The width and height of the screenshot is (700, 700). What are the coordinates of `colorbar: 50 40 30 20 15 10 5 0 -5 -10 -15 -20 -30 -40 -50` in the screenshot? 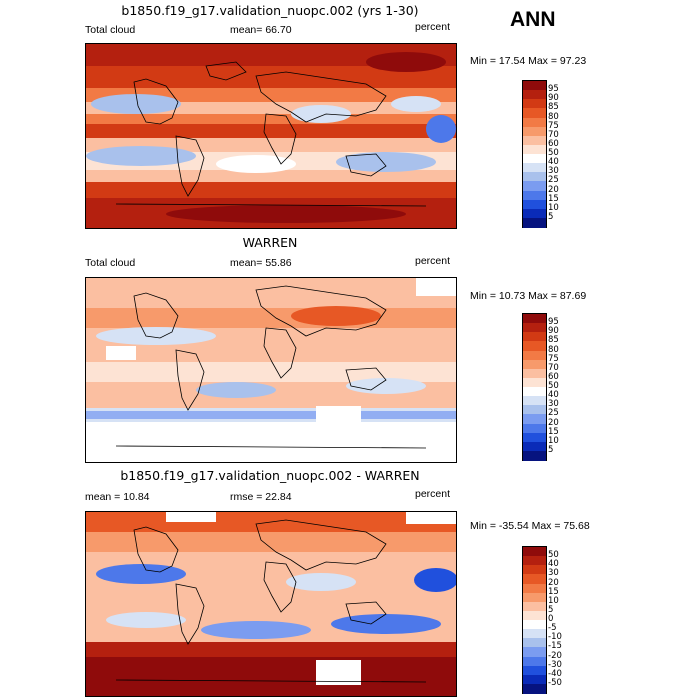 It's located at (542, 620).